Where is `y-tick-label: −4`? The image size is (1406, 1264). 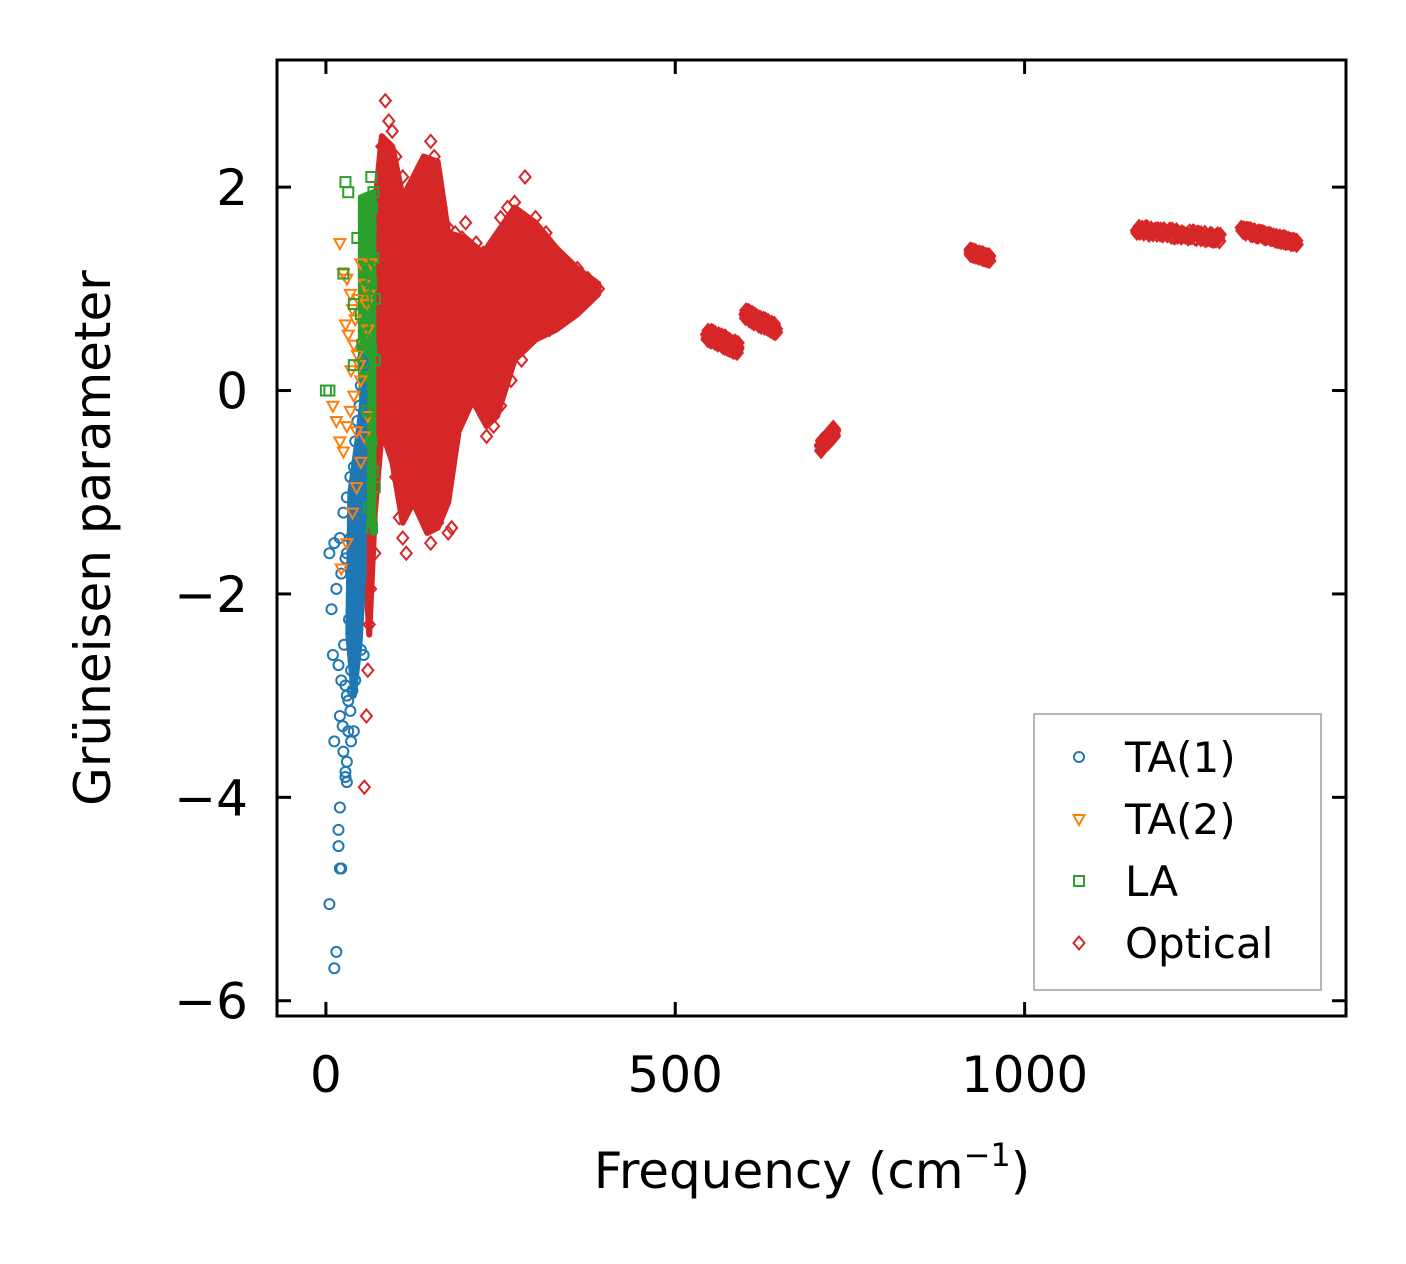
y-tick-label: −4 is located at coordinates (211, 798).